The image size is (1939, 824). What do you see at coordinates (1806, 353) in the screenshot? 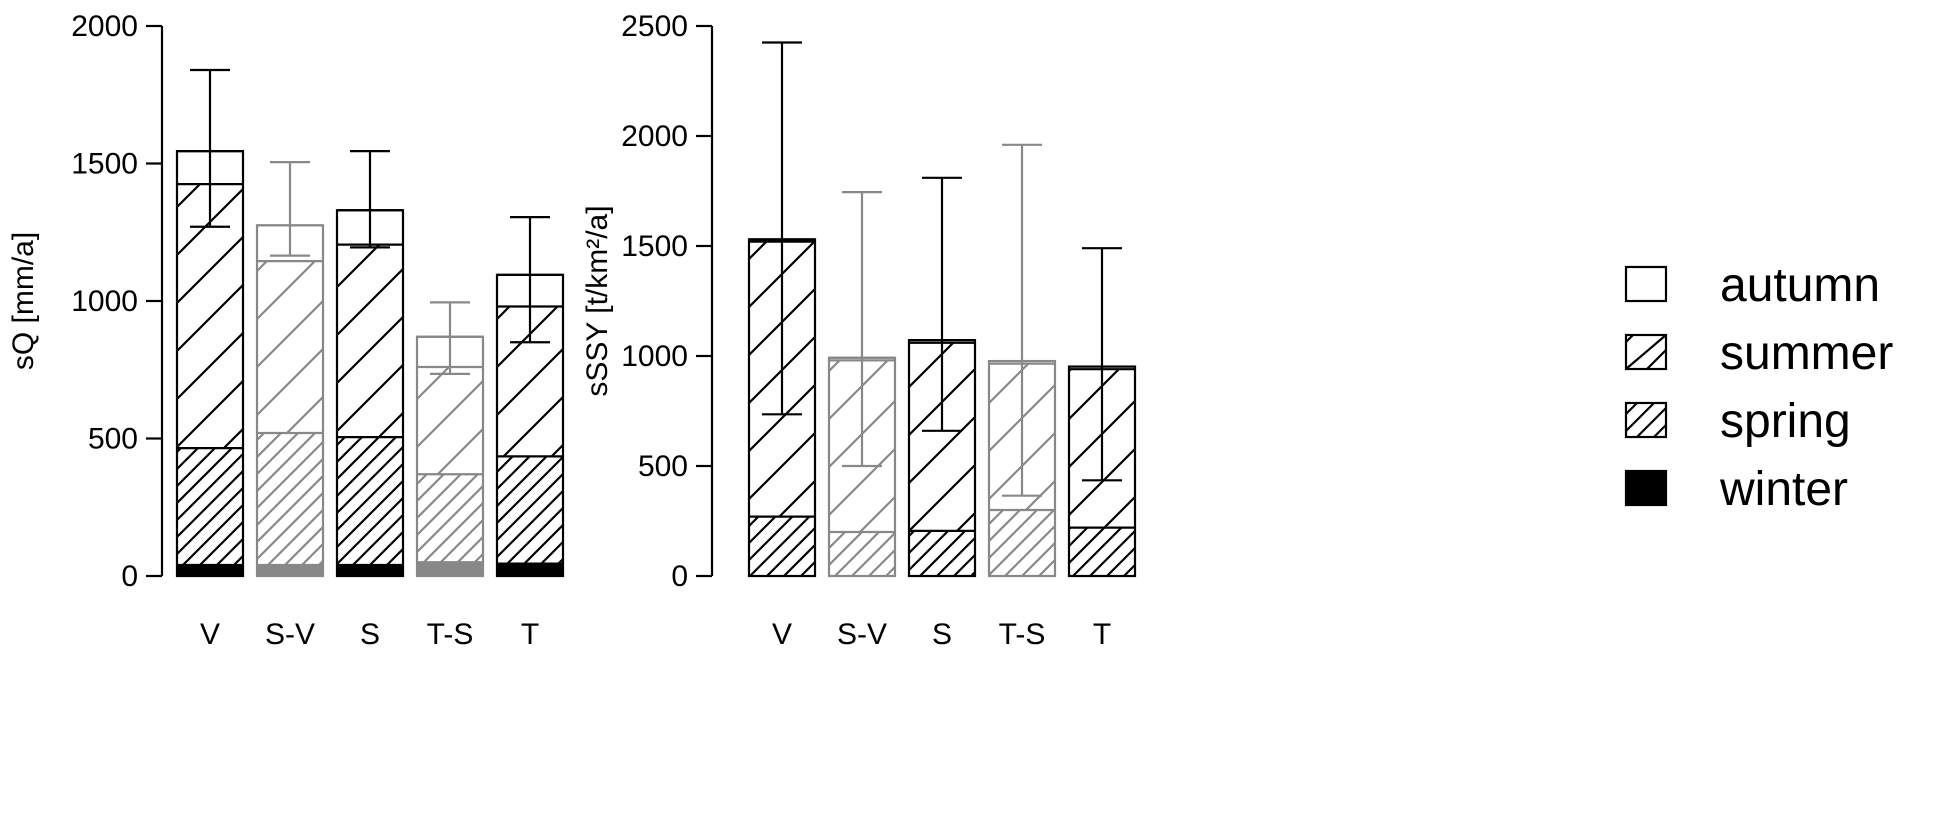
I see `legend-label-summer: summer` at bounding box center [1806, 353].